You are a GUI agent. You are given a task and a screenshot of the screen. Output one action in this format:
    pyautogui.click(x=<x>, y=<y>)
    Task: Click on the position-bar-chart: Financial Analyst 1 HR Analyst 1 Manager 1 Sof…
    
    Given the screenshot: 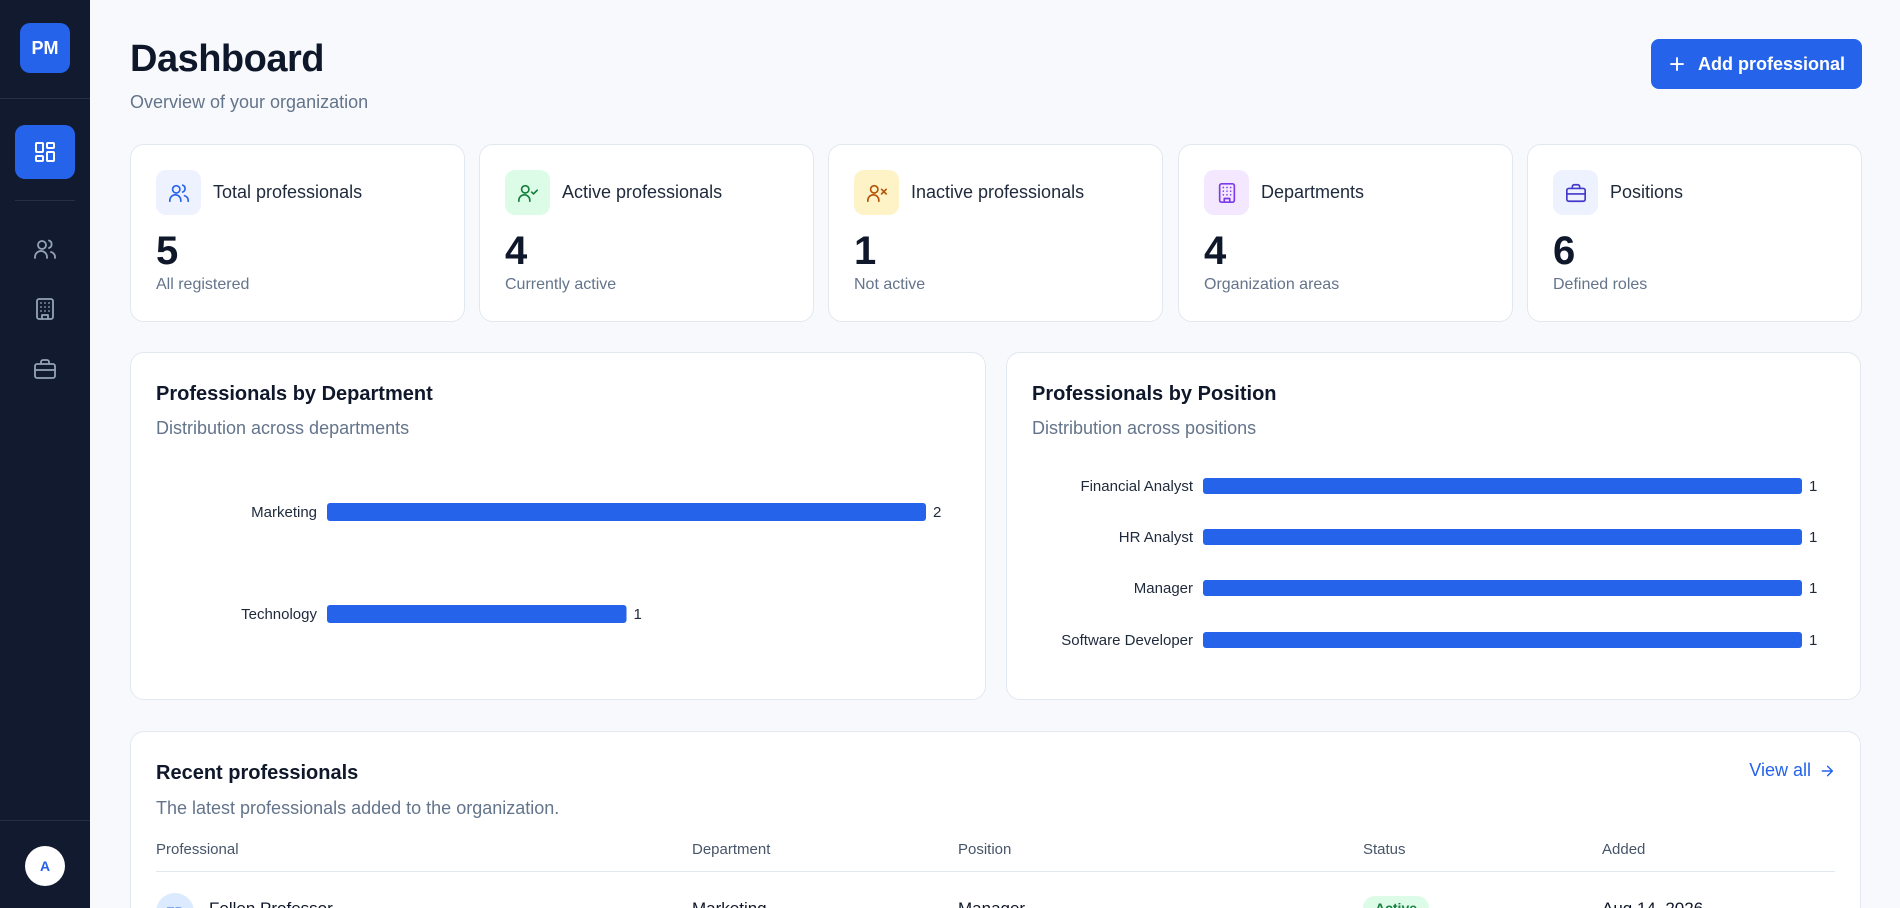 What is the action you would take?
    pyautogui.click(x=1439, y=563)
    